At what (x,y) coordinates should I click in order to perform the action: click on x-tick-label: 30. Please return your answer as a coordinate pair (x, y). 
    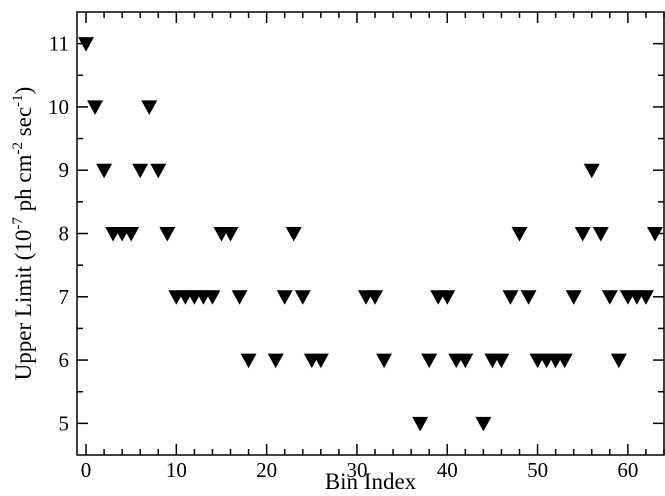
    Looking at the image, I should click on (356, 470).